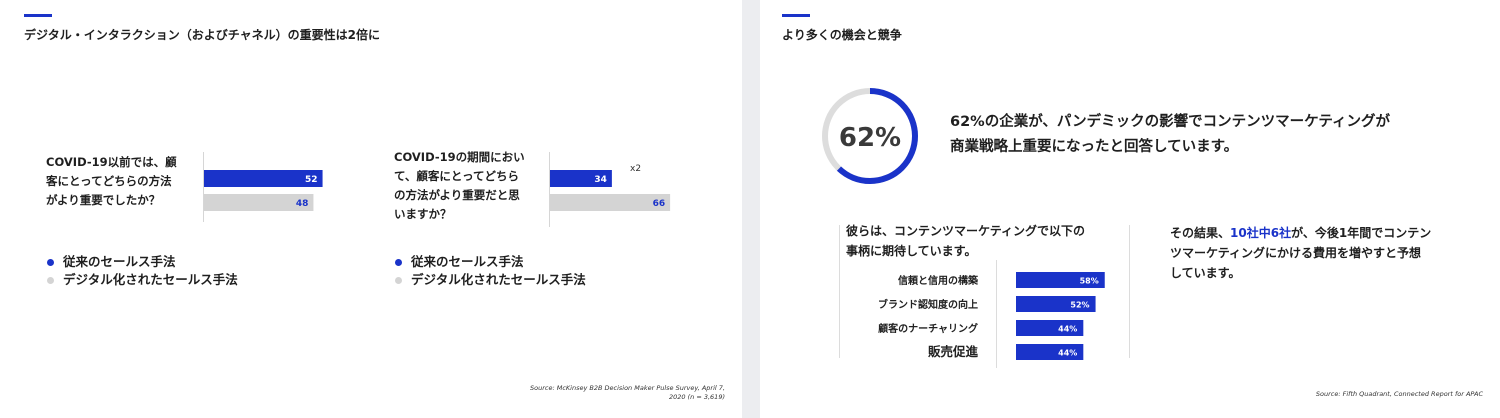 The height and width of the screenshot is (418, 1500). Describe the element at coordinates (1129, 291) in the screenshot. I see `divider-right` at that location.